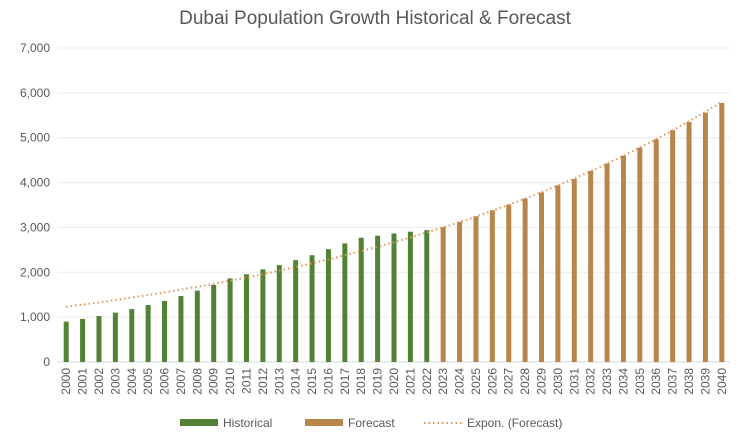 The width and height of the screenshot is (750, 442). What do you see at coordinates (46, 362) in the screenshot?
I see `y-tick-label: 0` at bounding box center [46, 362].